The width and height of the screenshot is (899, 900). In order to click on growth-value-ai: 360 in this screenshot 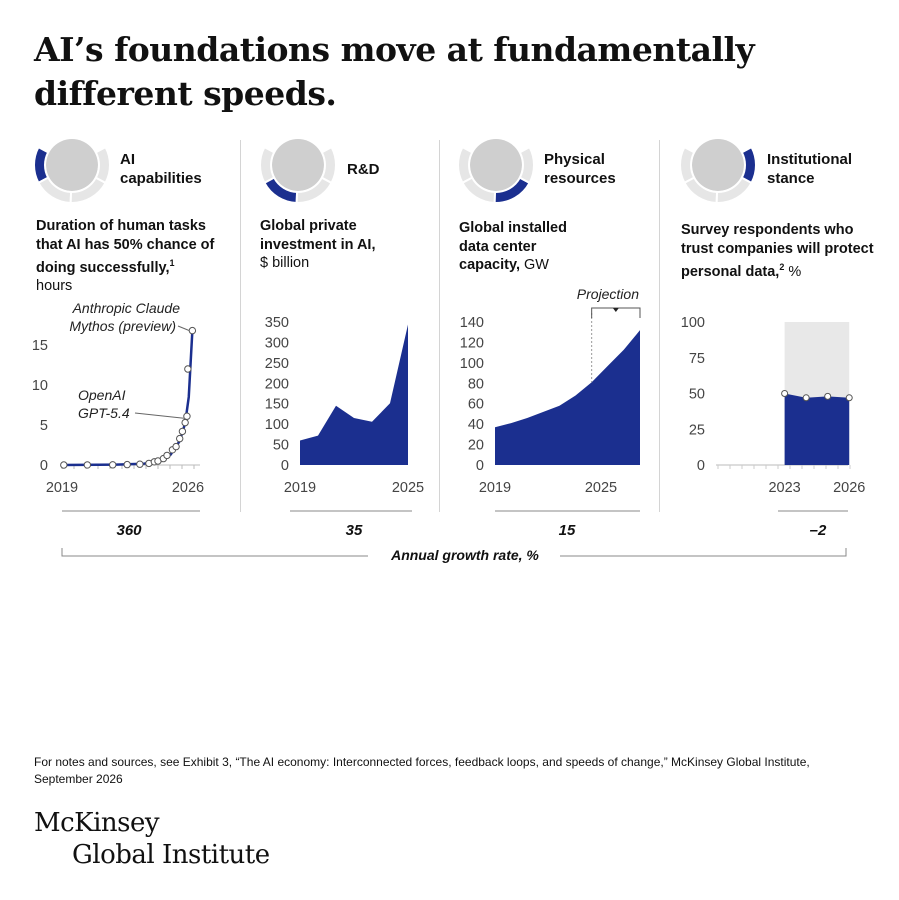, I will do `click(129, 530)`.